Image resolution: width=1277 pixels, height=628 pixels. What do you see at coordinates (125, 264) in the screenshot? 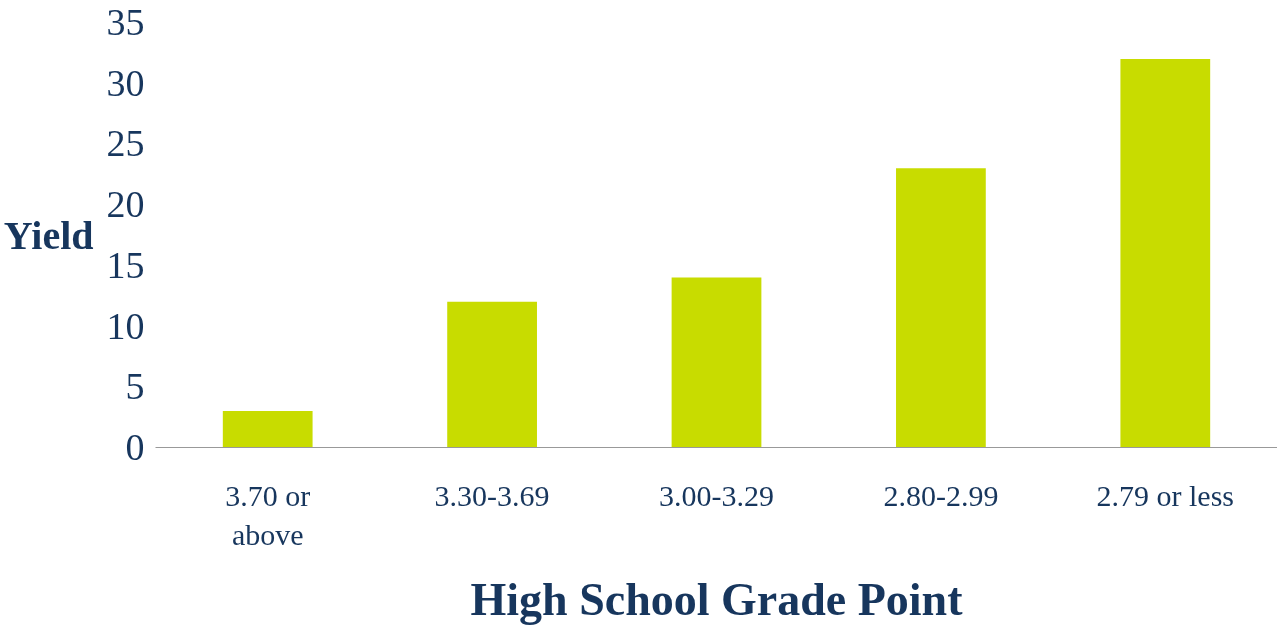
I see `y-tick-label: 15` at bounding box center [125, 264].